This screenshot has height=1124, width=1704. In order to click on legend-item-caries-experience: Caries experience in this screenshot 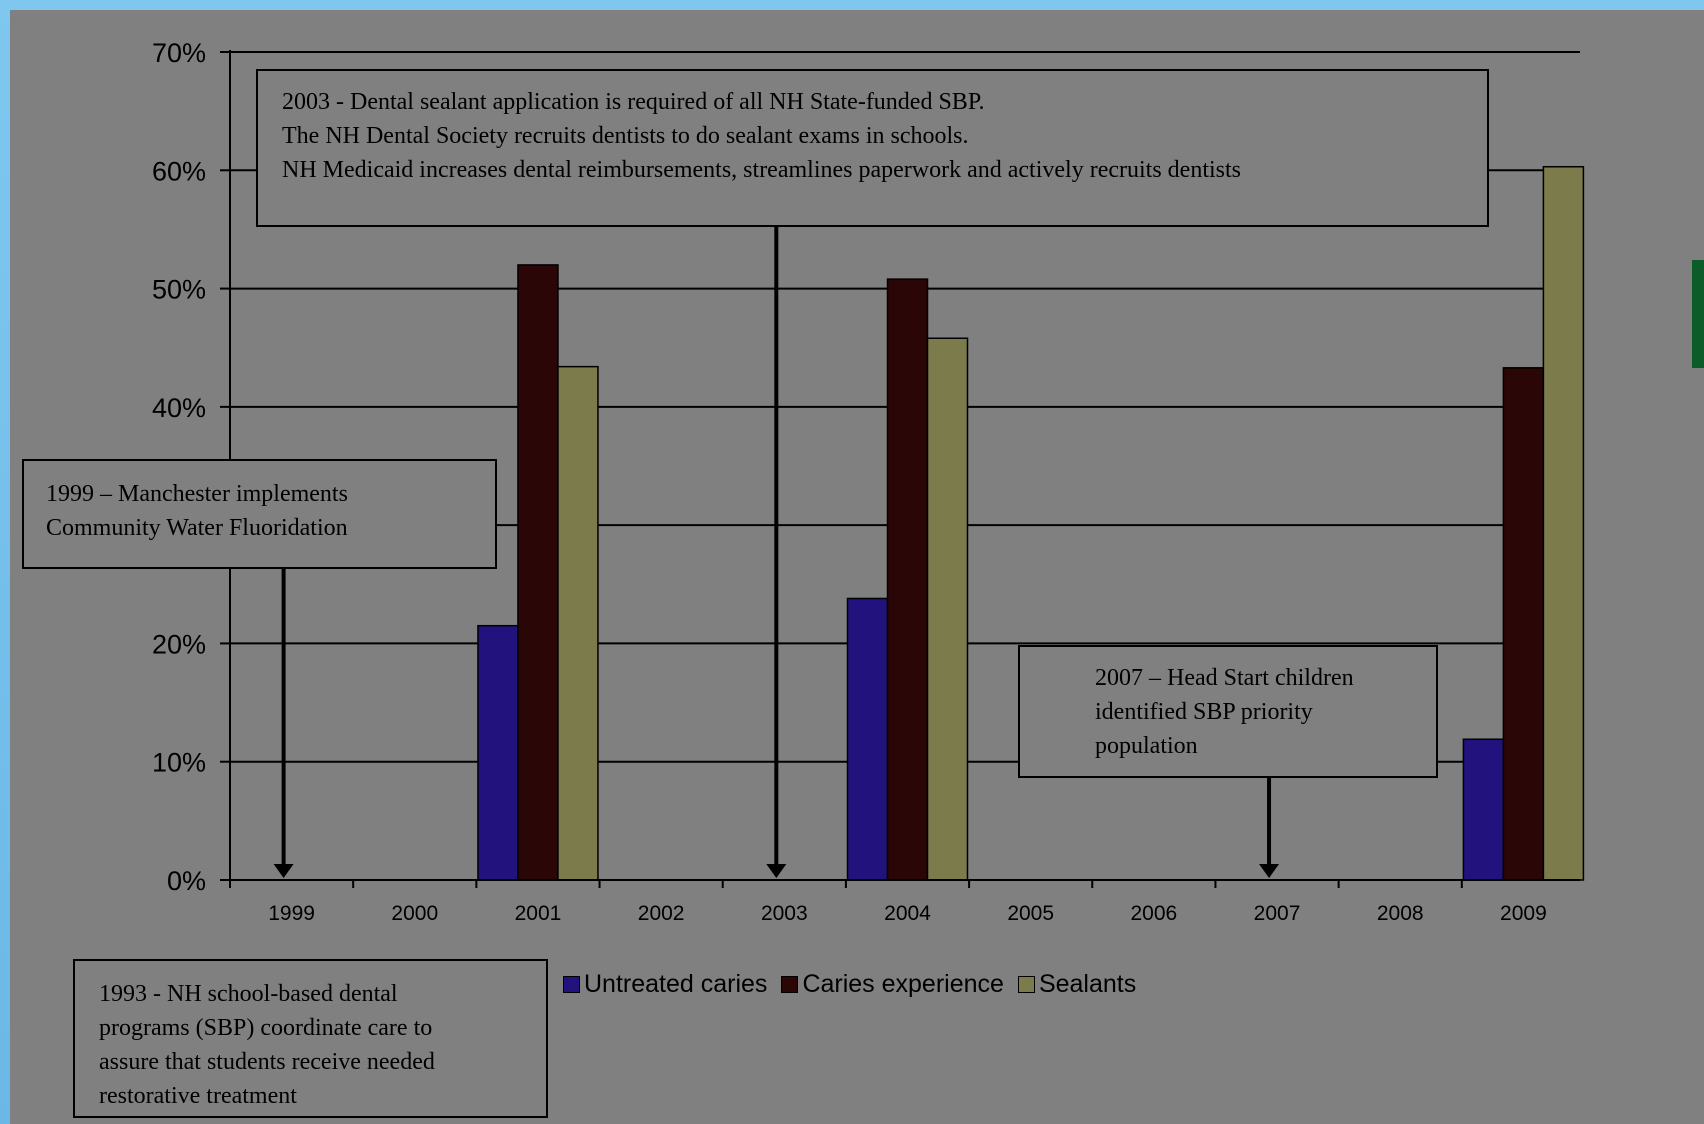, I will do `click(892, 984)`.